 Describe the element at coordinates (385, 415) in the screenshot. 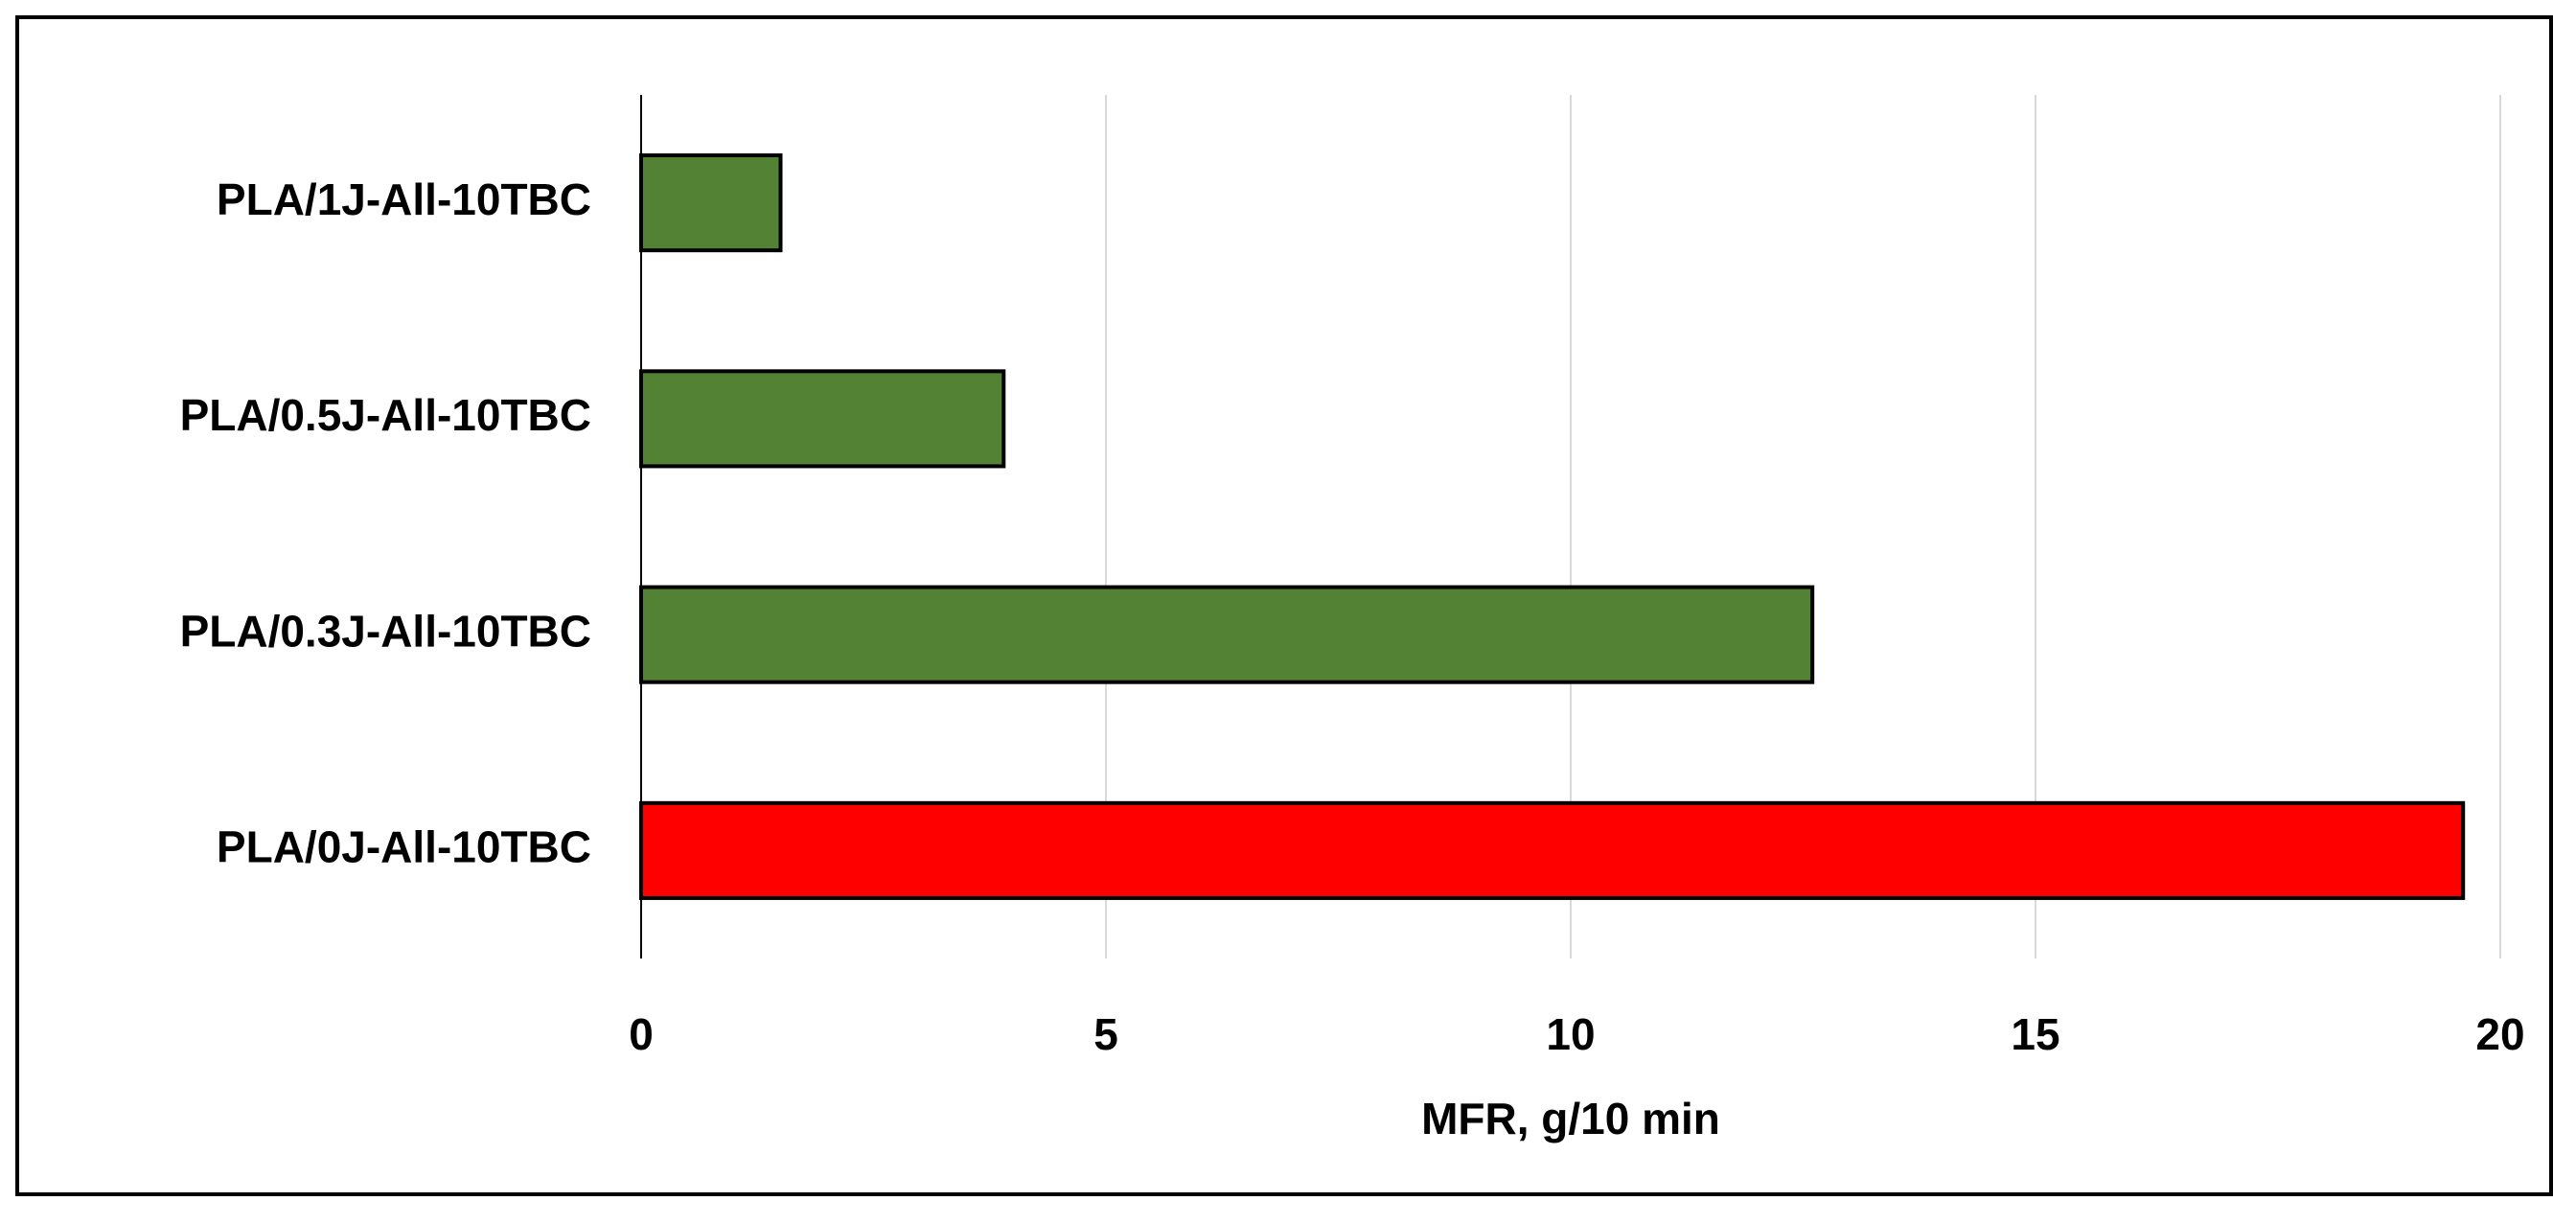

I see `y-tick-label: PLA/0.5J-All-10TBC` at that location.